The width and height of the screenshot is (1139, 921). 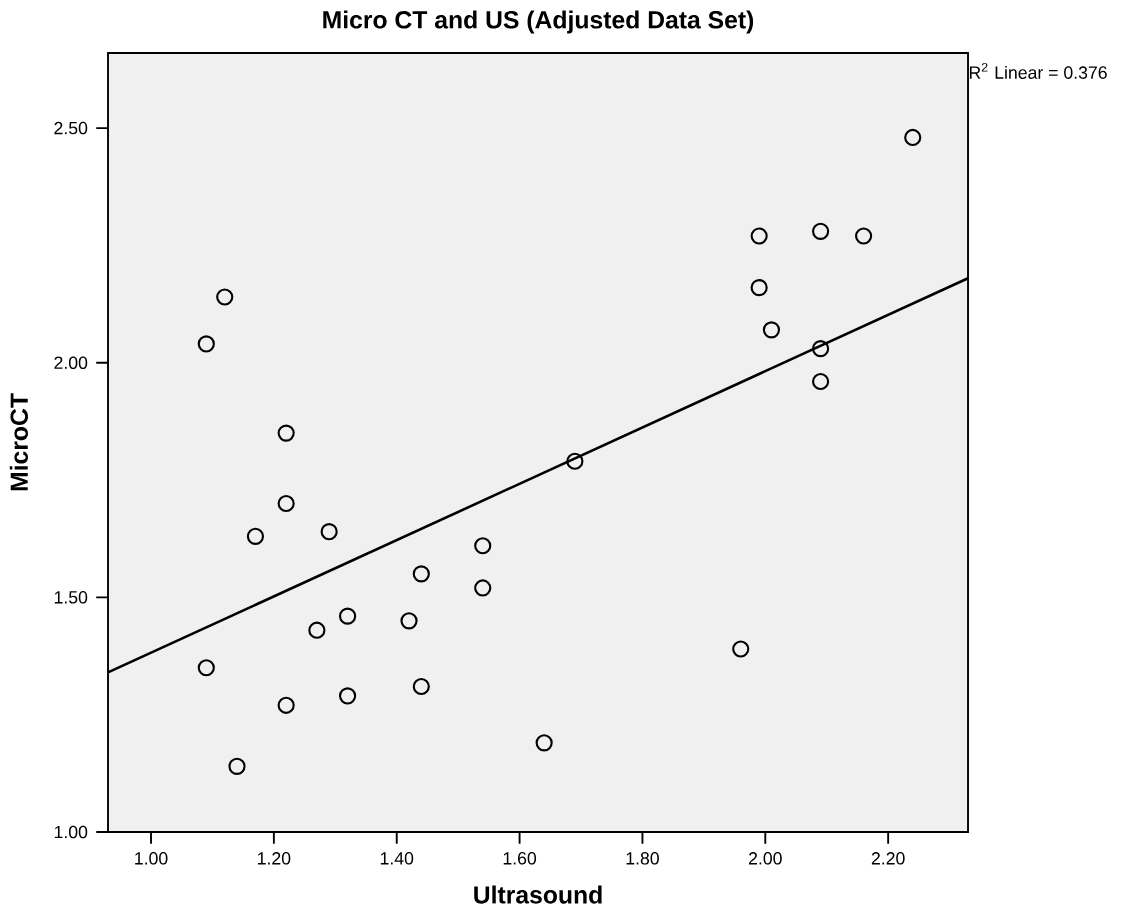 I want to click on y-axis-title: MicroCT, so click(x=18, y=442).